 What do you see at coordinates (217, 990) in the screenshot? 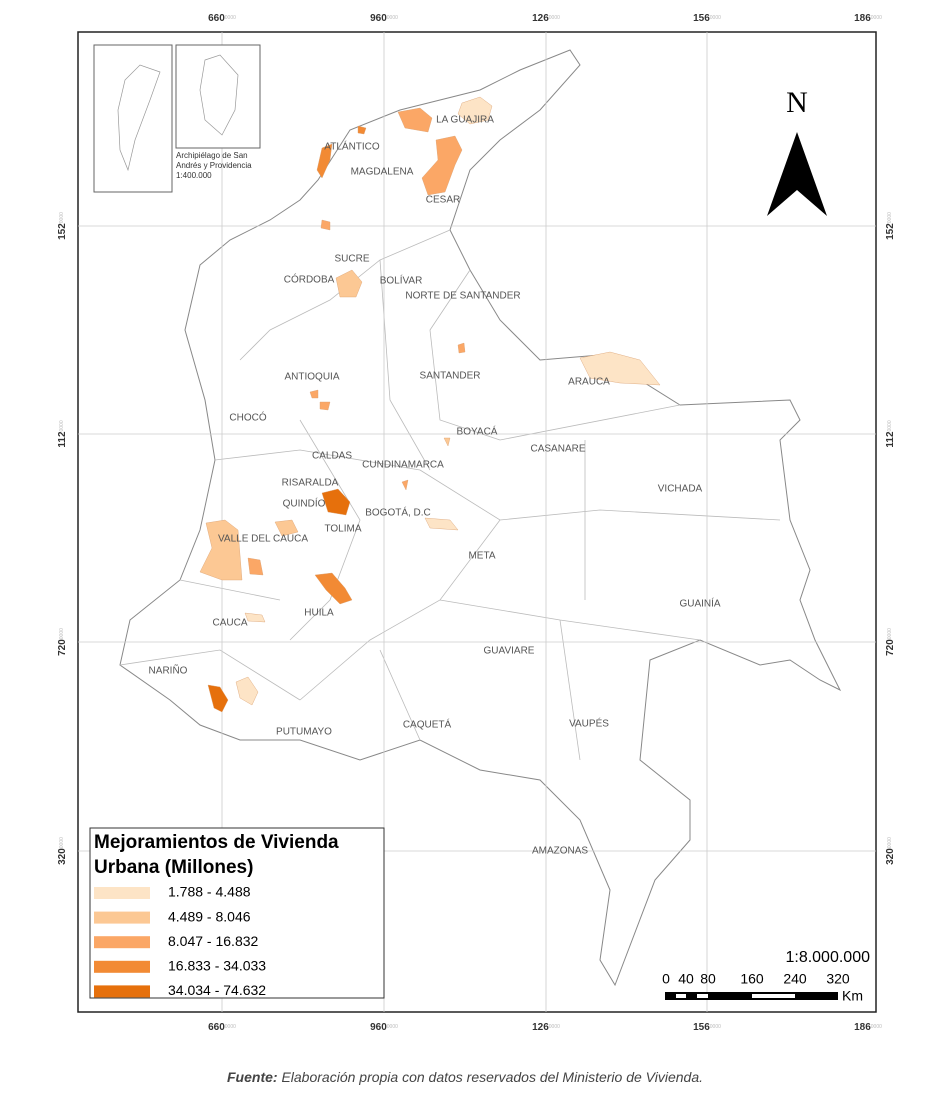
I see `legend-label: 34.034 - 74.632` at bounding box center [217, 990].